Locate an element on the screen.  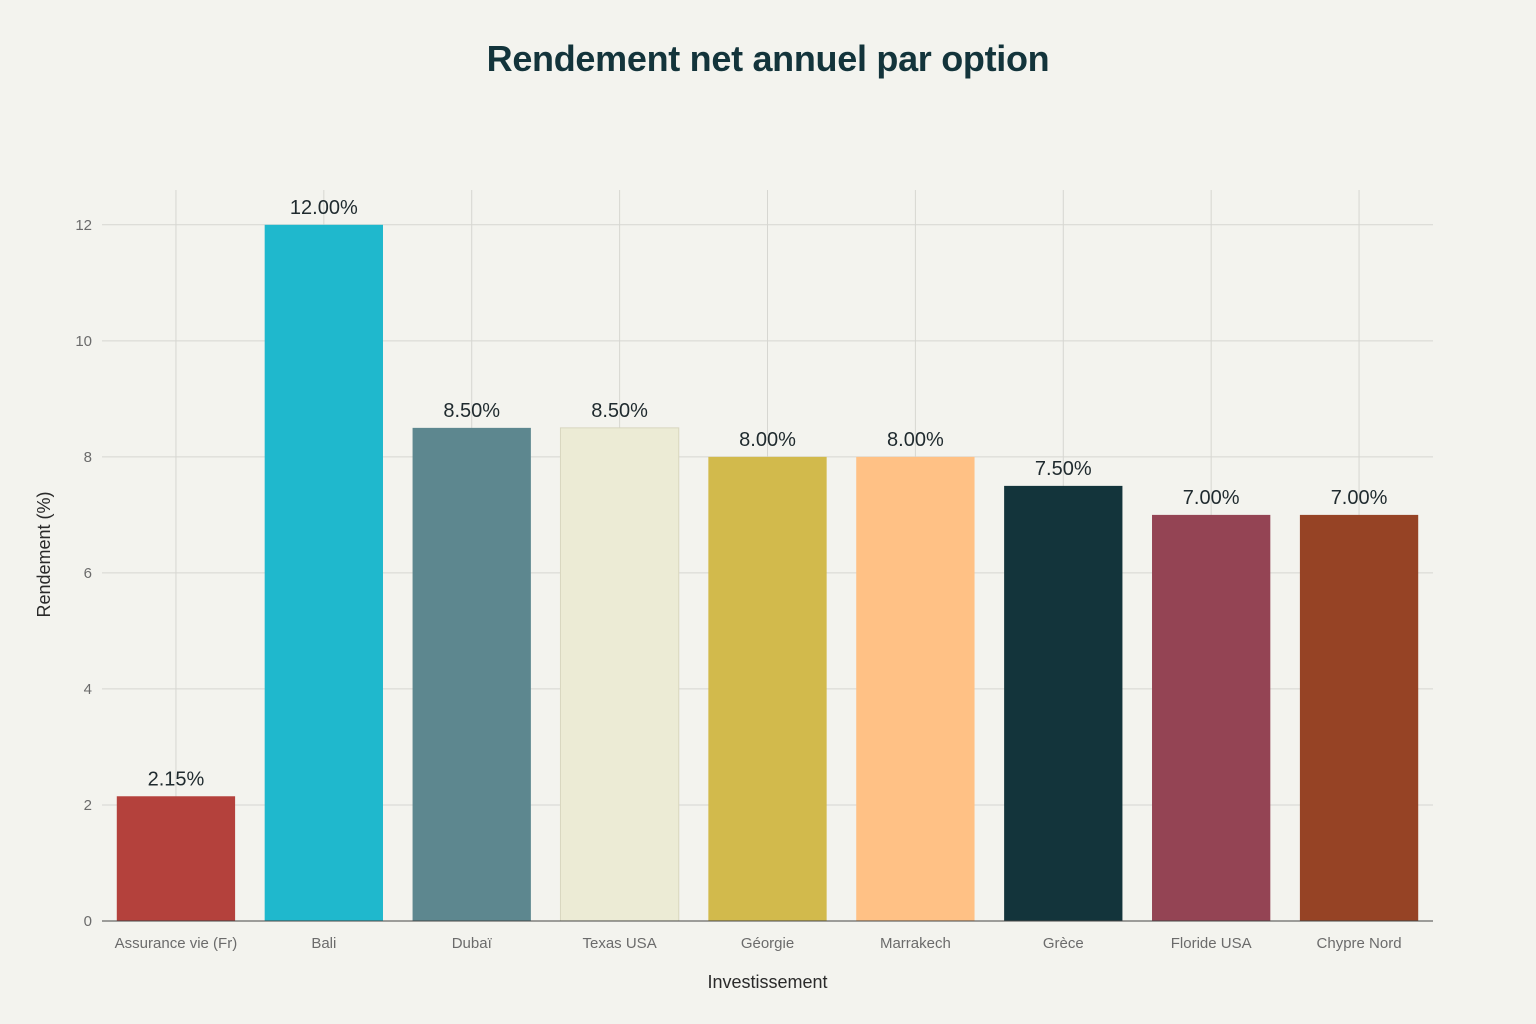
x-tick-label: Grèce is located at coordinates (1063, 943).